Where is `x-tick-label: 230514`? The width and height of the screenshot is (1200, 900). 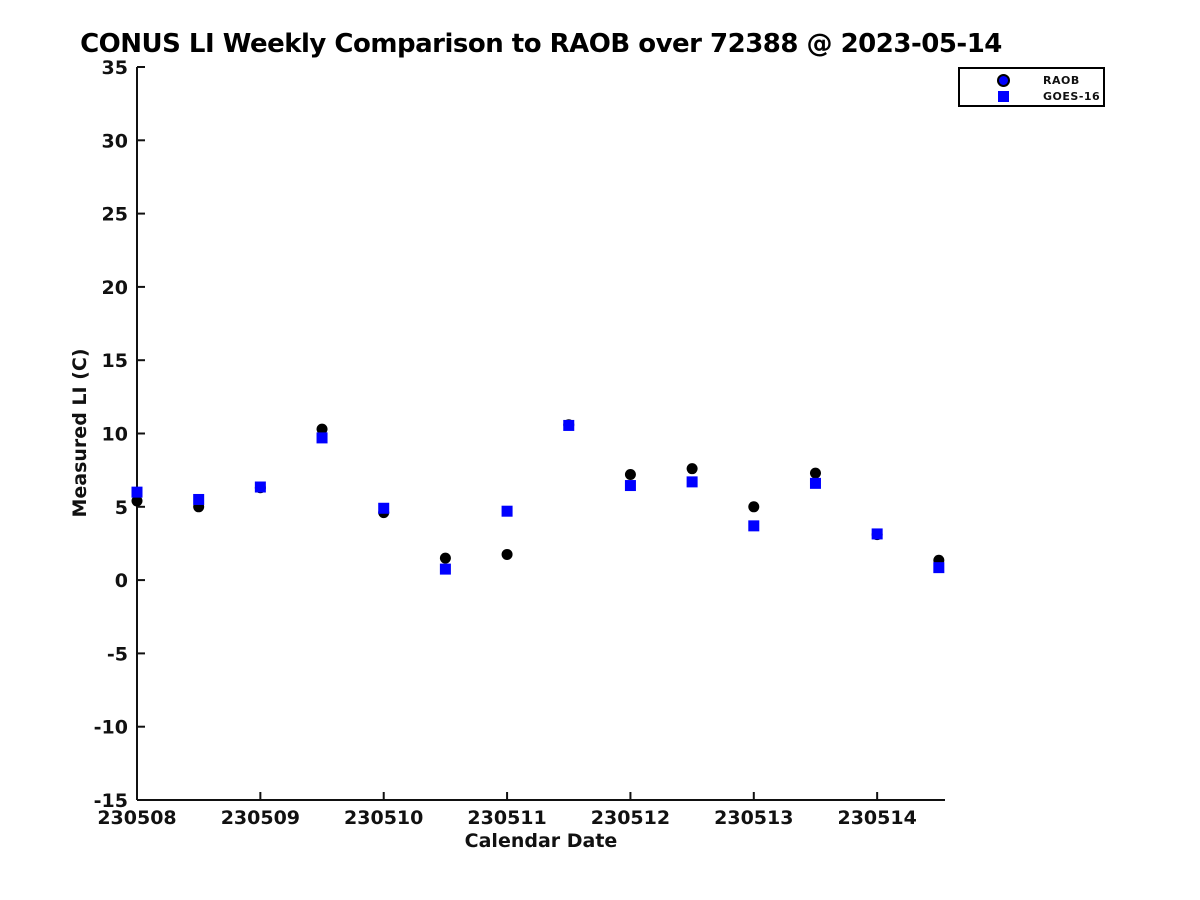
x-tick-label: 230514 is located at coordinates (876, 818).